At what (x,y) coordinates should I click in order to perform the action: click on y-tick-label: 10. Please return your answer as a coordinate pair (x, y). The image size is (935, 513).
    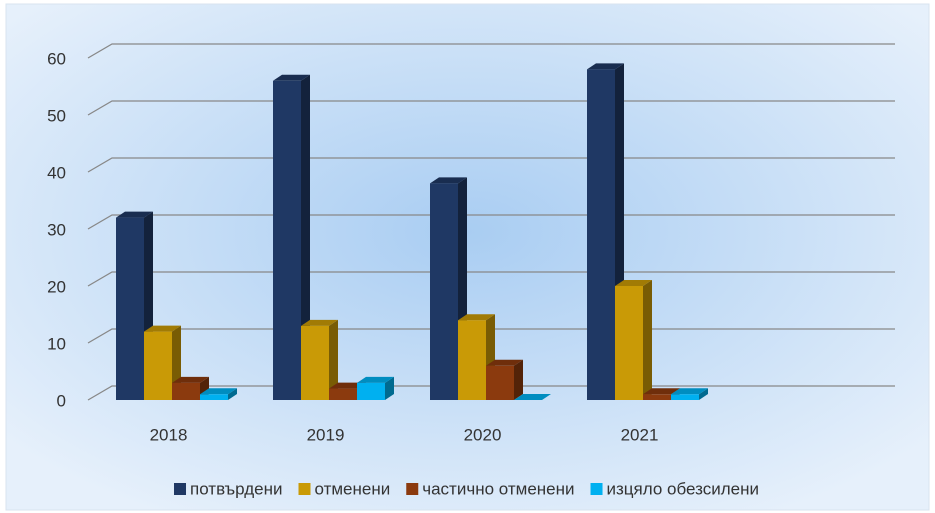
    Looking at the image, I should click on (56, 343).